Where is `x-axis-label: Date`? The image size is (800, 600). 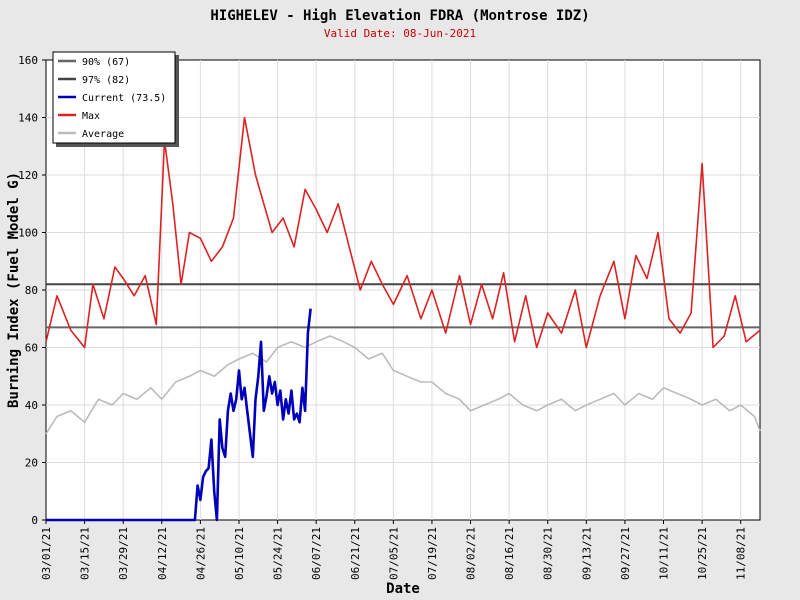
x-axis-label: Date is located at coordinates (403, 589).